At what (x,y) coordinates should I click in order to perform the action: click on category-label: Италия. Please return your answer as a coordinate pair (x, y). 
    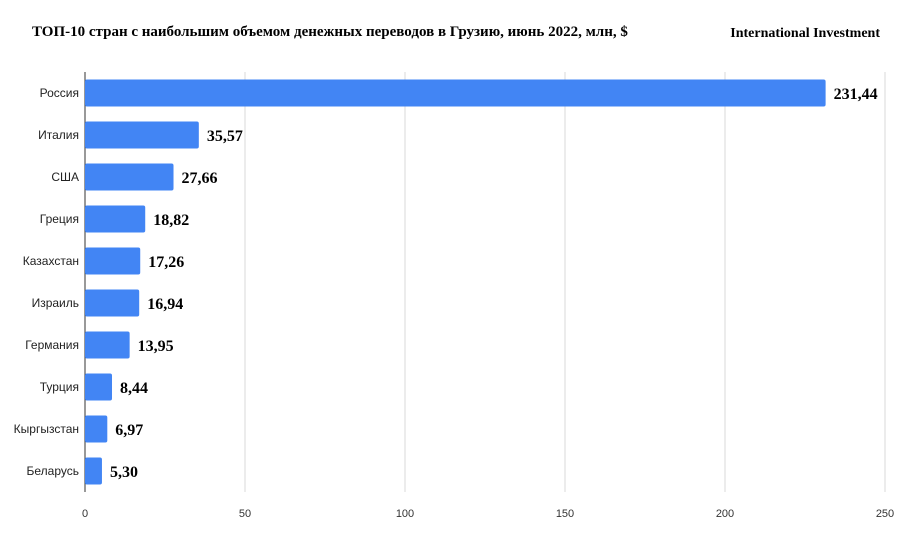
    Looking at the image, I should click on (58, 135).